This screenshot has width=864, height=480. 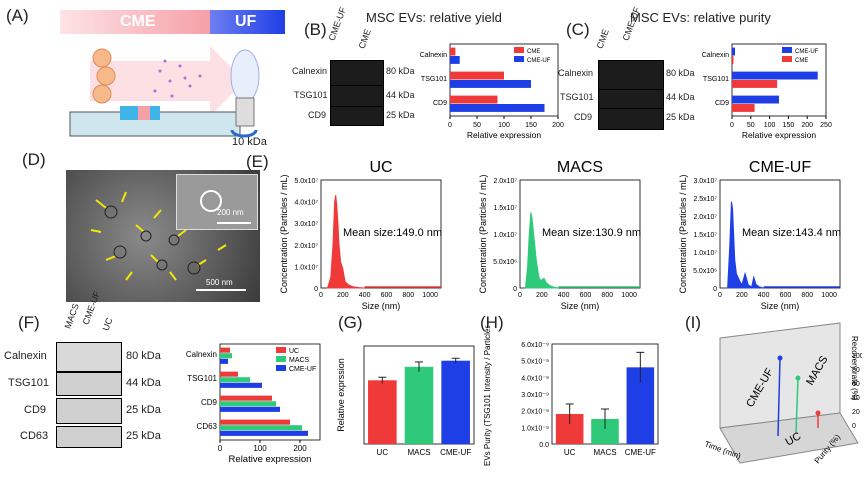 What do you see at coordinates (591, 233) in the screenshot?
I see `mean-size-annotation: Mean size:130.9 nm` at bounding box center [591, 233].